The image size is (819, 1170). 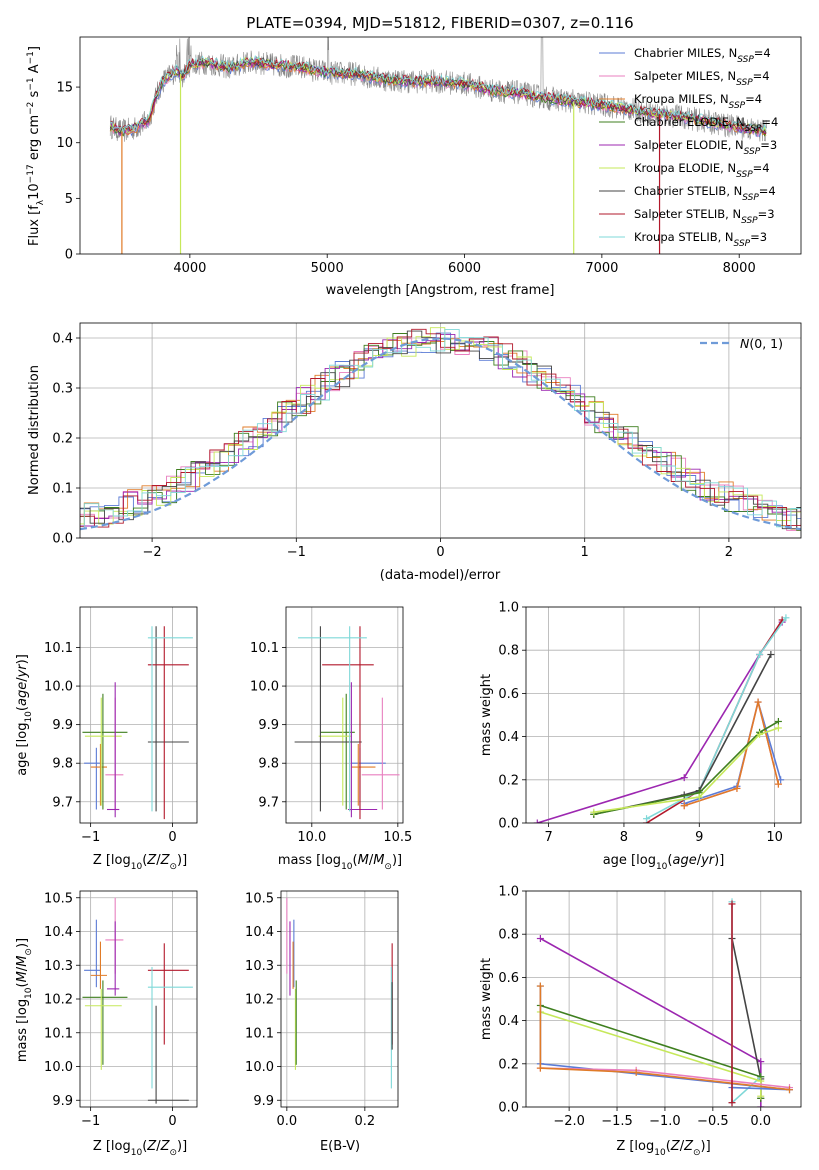 I want to click on tick-label-y: 10.5, so click(x=58, y=898).